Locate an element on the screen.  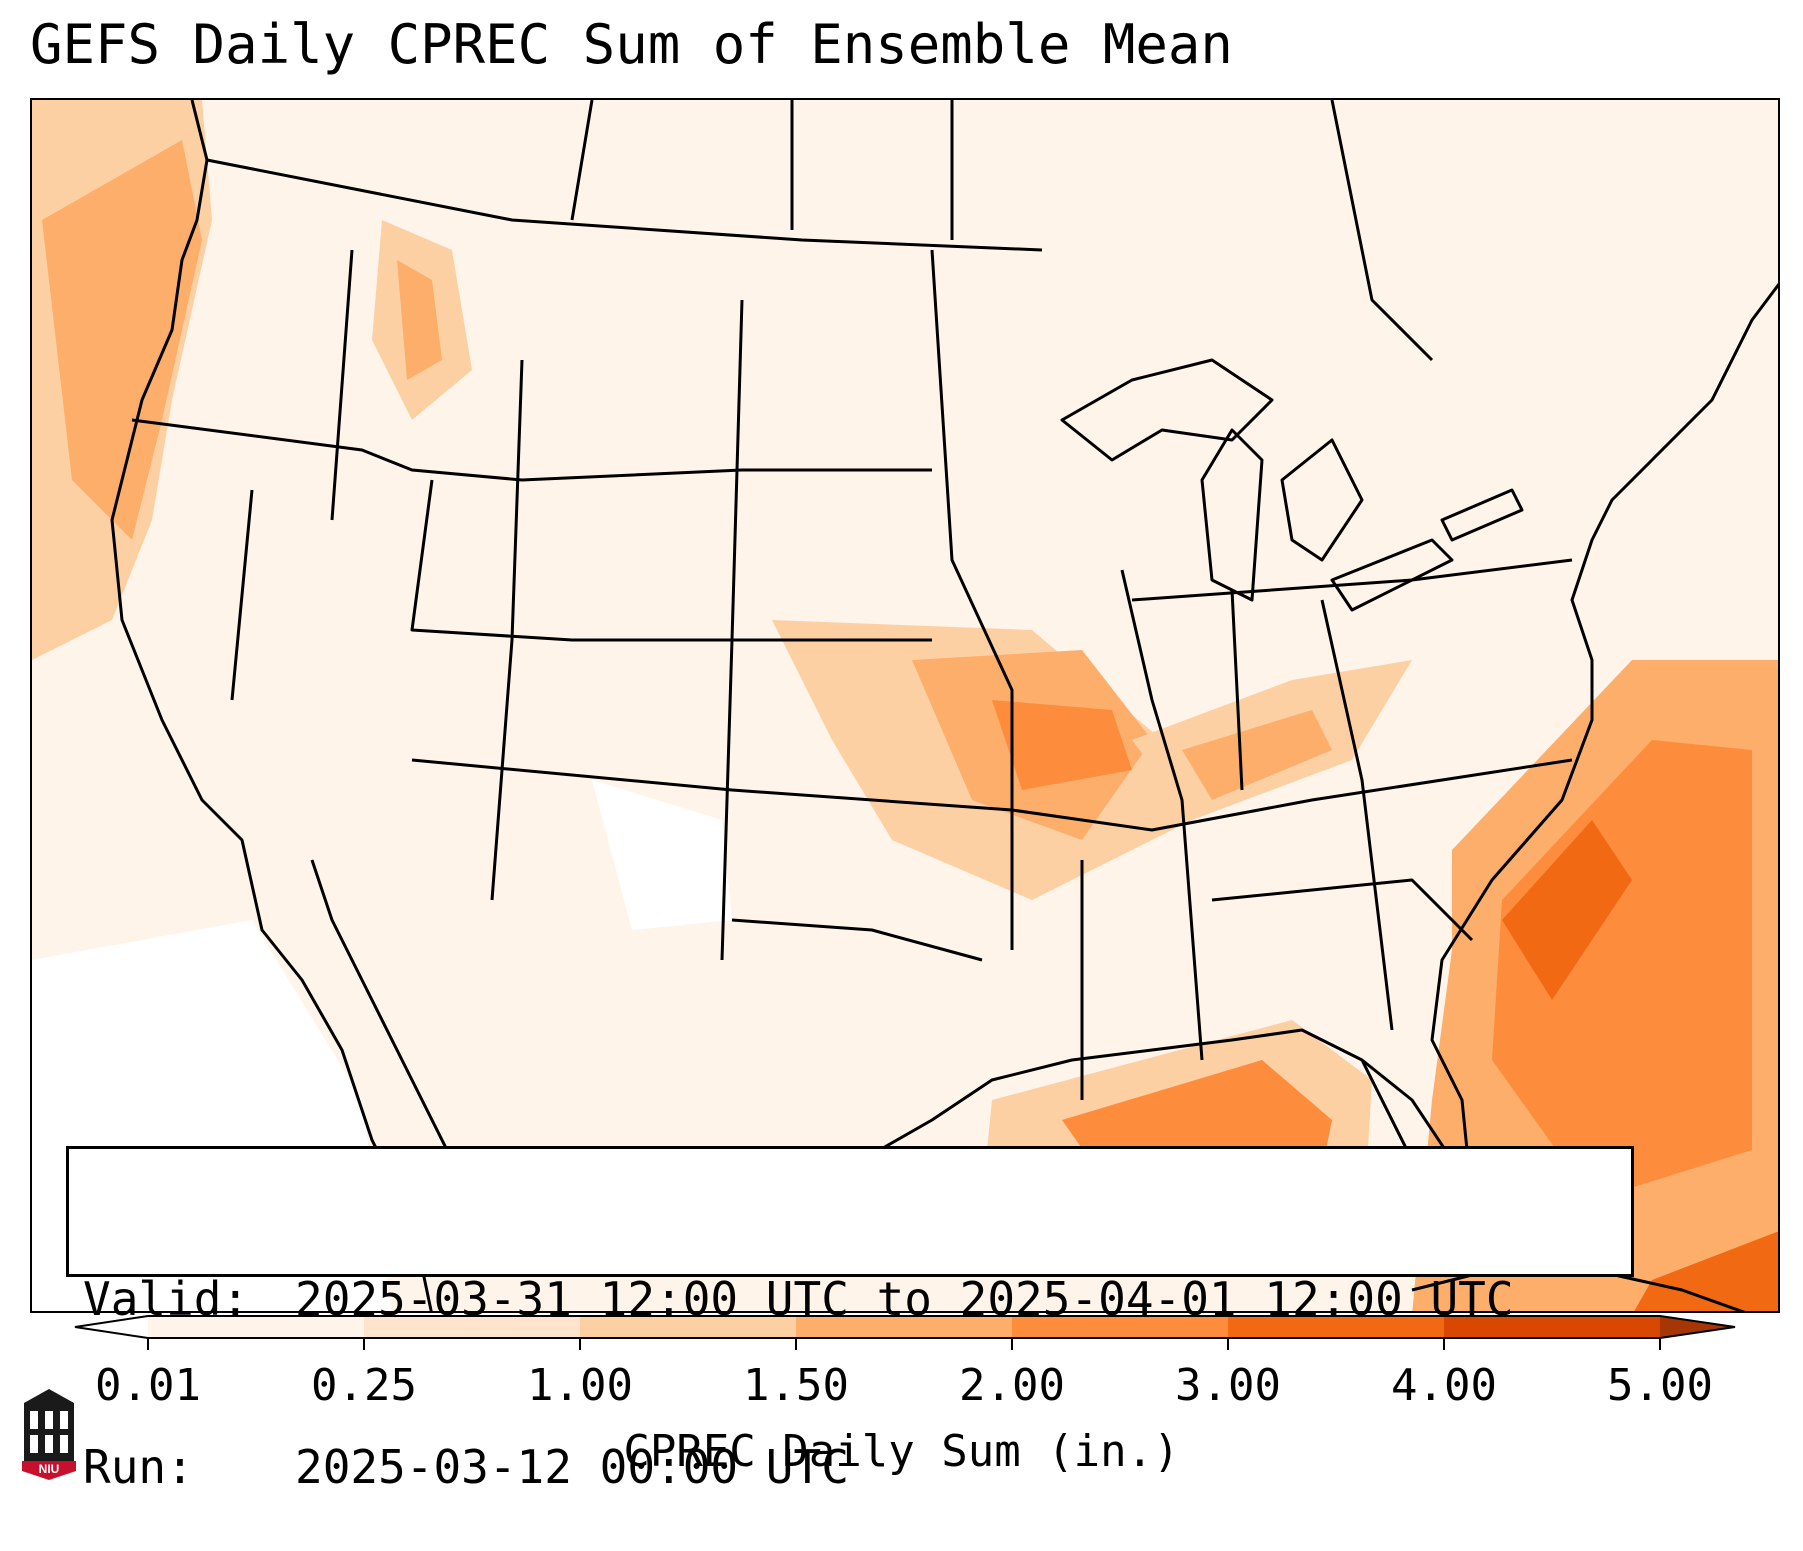
svg-text: NIU is located at coordinates (49, 1469).